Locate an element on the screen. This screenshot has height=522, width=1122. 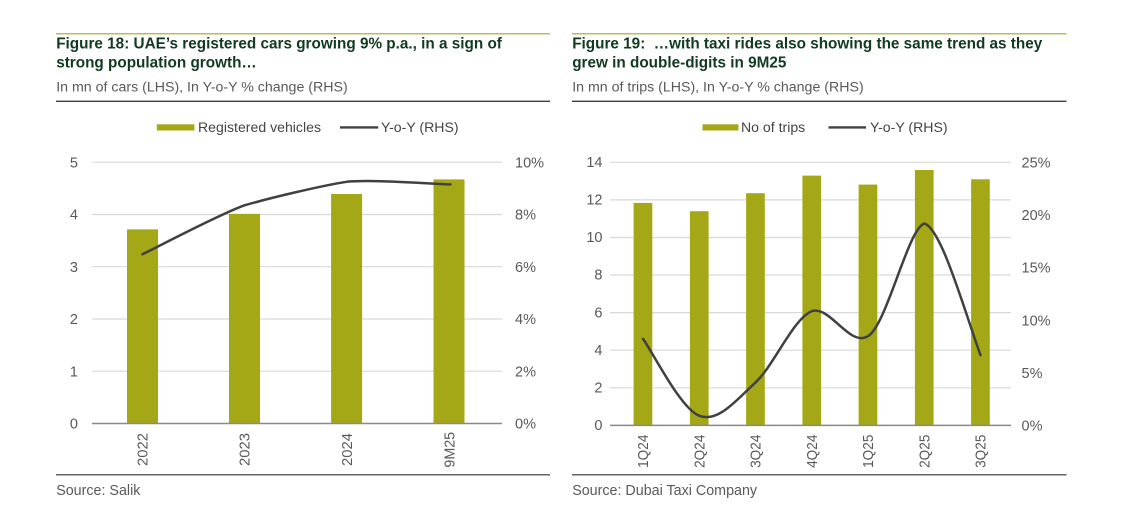
svg-text: 4Q24 is located at coordinates (813, 451).